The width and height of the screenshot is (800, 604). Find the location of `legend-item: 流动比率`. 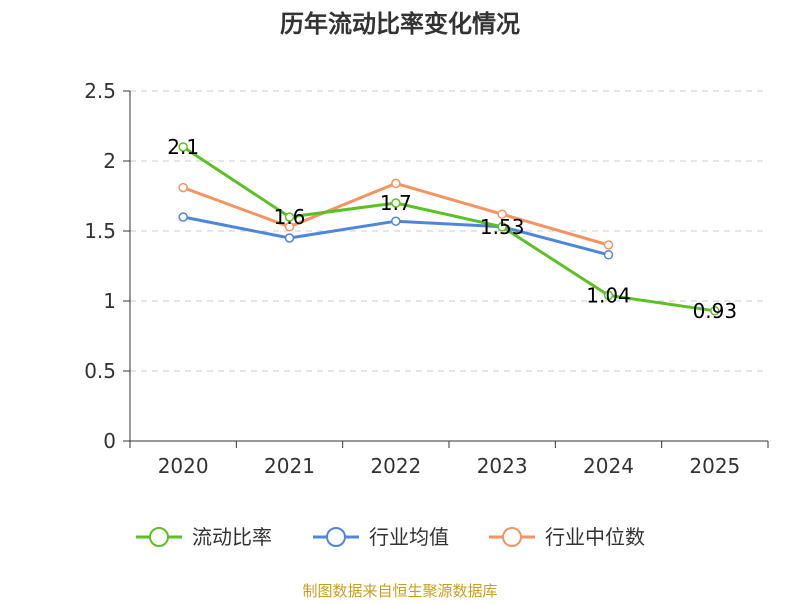

legend-item: 流动比率 is located at coordinates (204, 537).